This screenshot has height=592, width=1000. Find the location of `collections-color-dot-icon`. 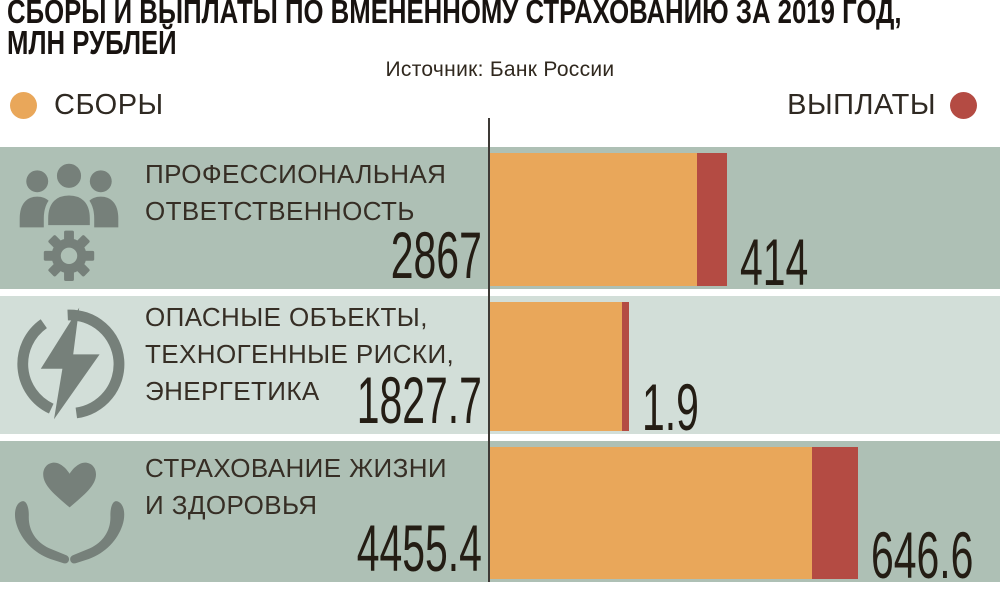

collections-color-dot-icon is located at coordinates (23, 105).